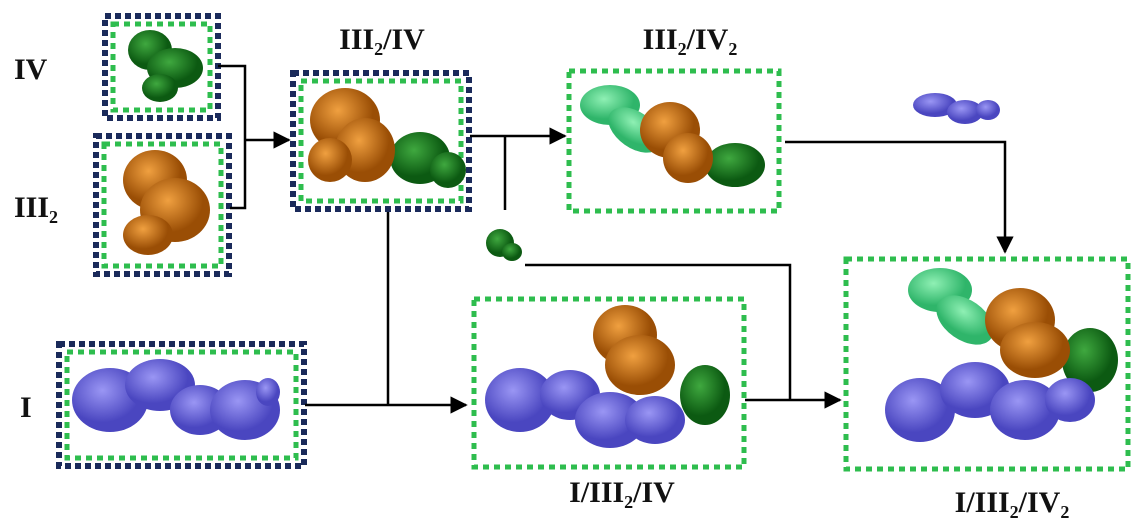  Describe the element at coordinates (512, 252) in the screenshot. I see `free-protein-iv-part` at that location.